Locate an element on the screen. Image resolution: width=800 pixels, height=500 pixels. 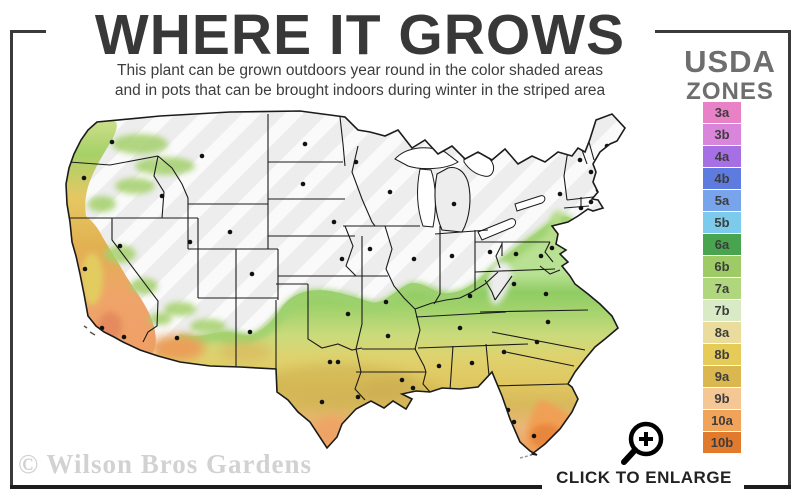
page-title: WHERE IT GROWS is located at coordinates (360, 35).